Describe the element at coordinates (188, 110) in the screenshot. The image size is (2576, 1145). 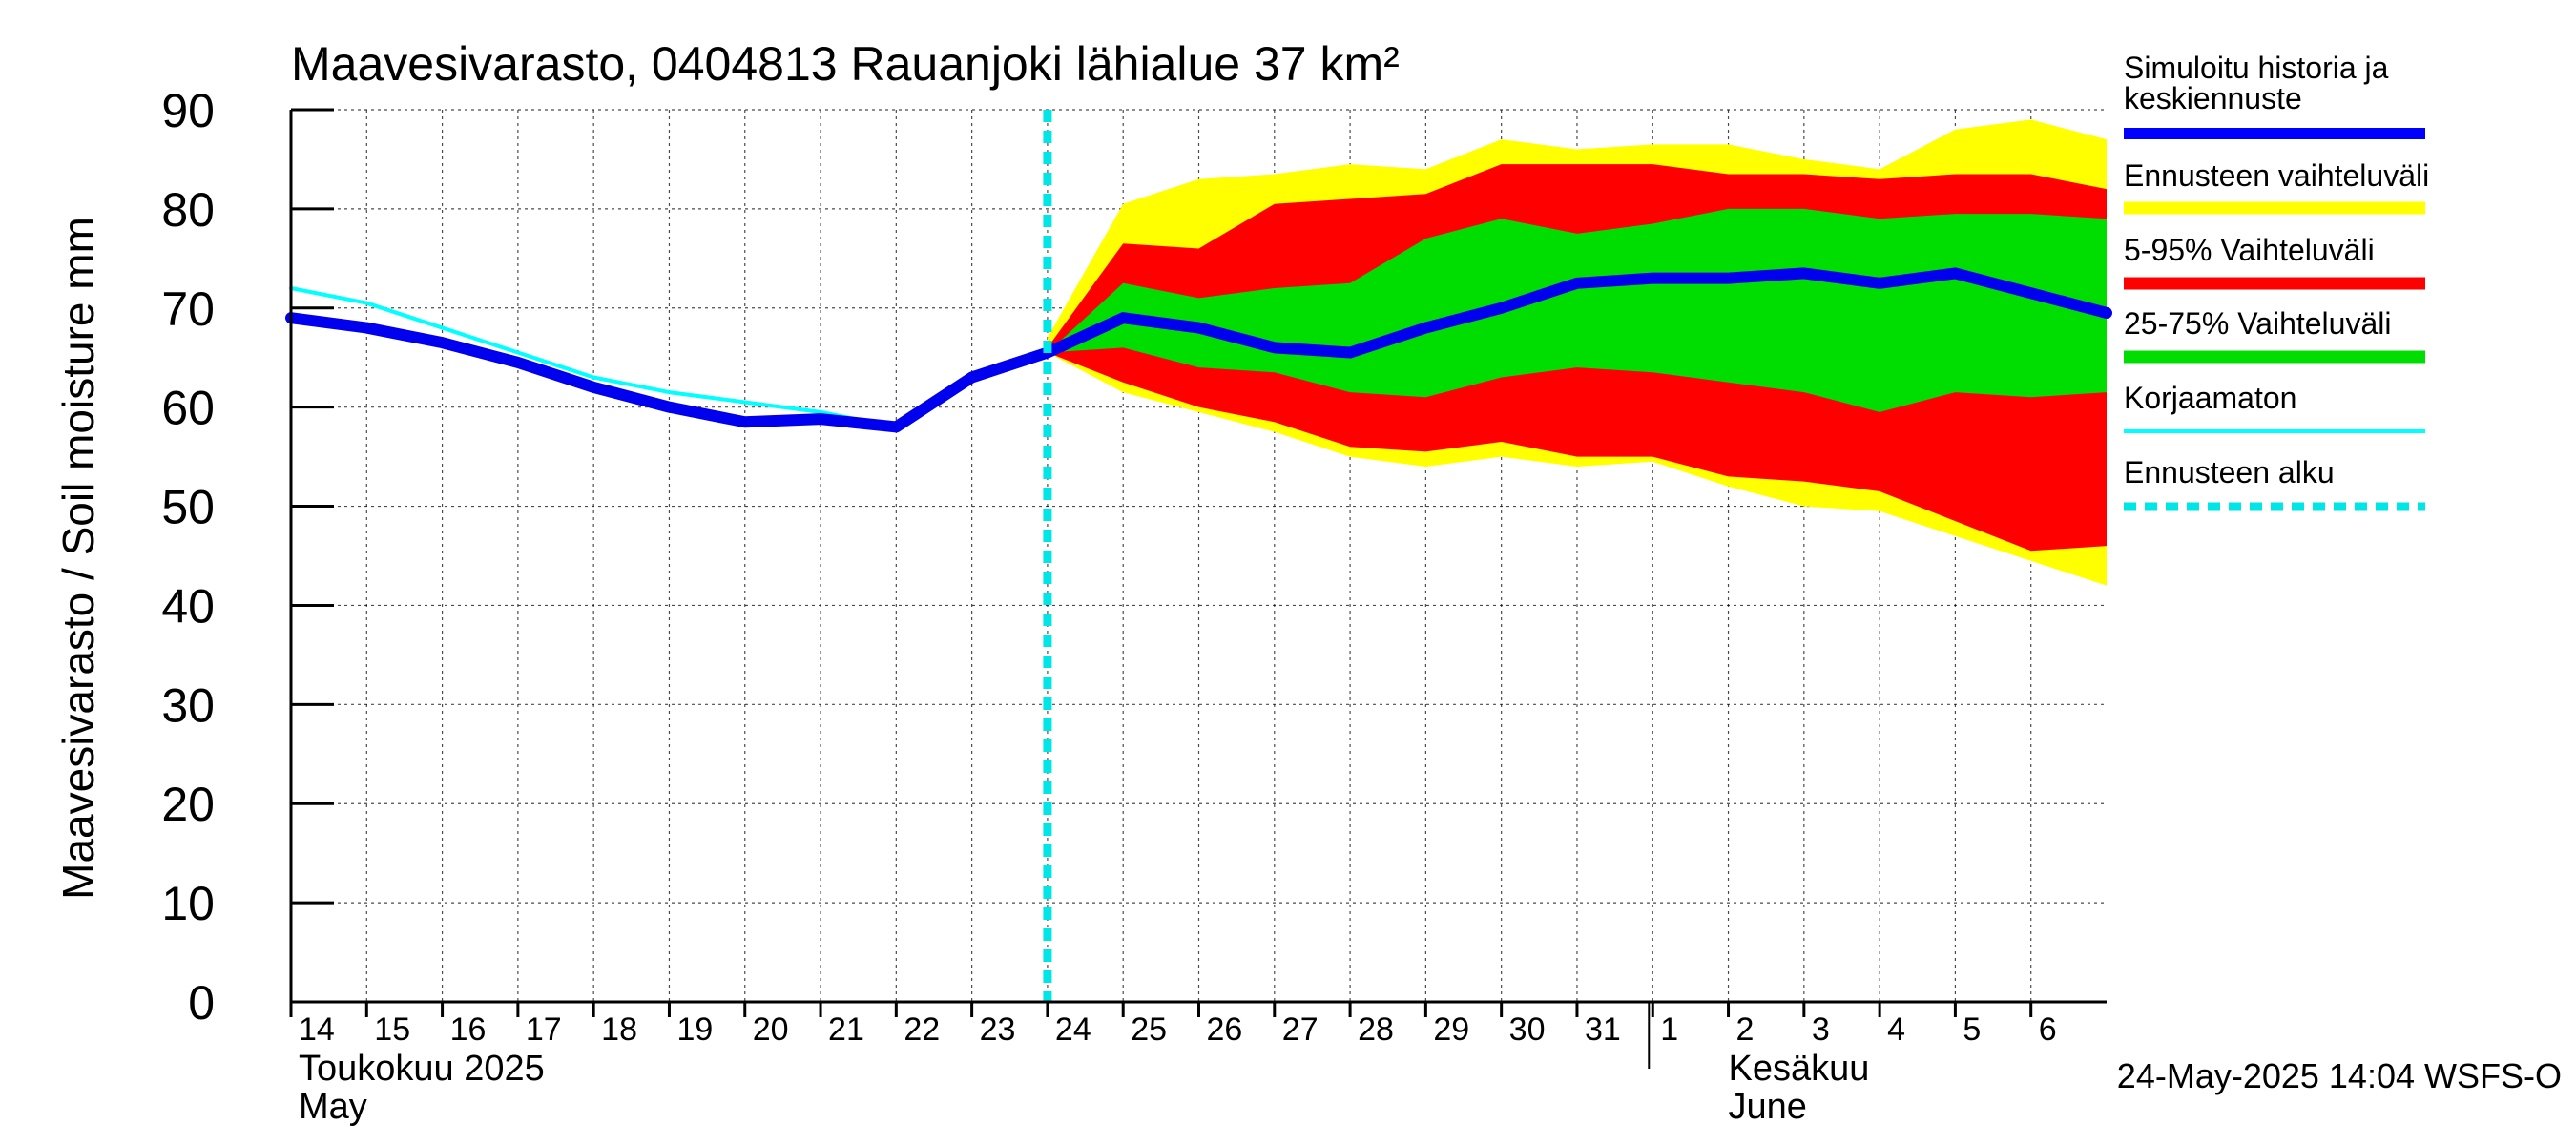
I see `y-tick-label: 90` at that location.